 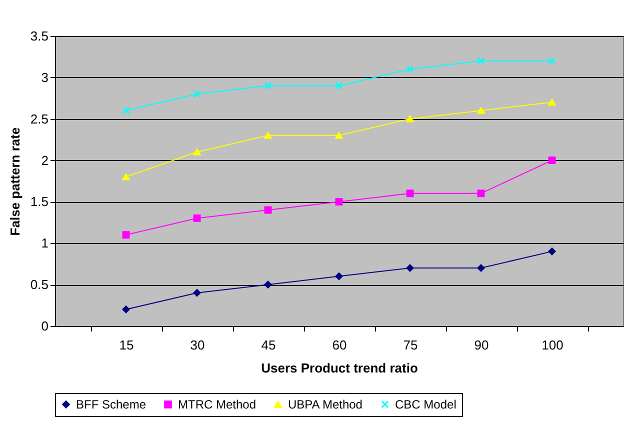 I want to click on x-tick-label: 30, so click(x=197, y=345).